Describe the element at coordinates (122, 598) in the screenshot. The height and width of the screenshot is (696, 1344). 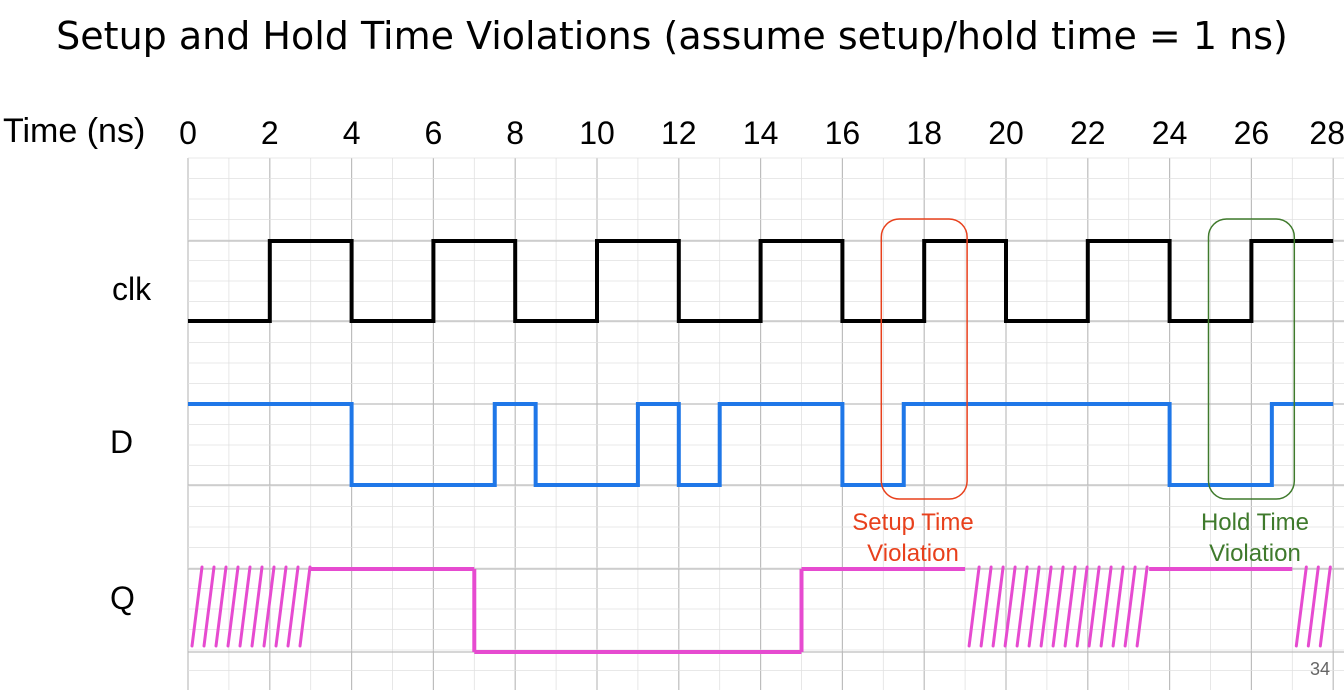
I see `q-label: Q` at that location.